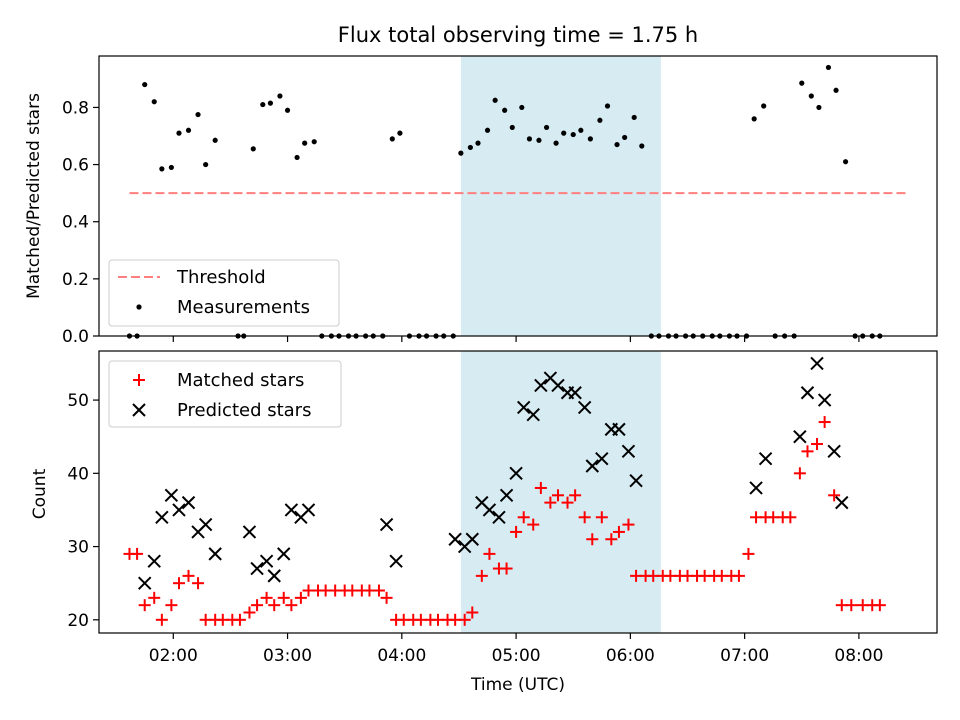  Describe the element at coordinates (744, 656) in the screenshot. I see `x-tick-label: 07:00` at that location.